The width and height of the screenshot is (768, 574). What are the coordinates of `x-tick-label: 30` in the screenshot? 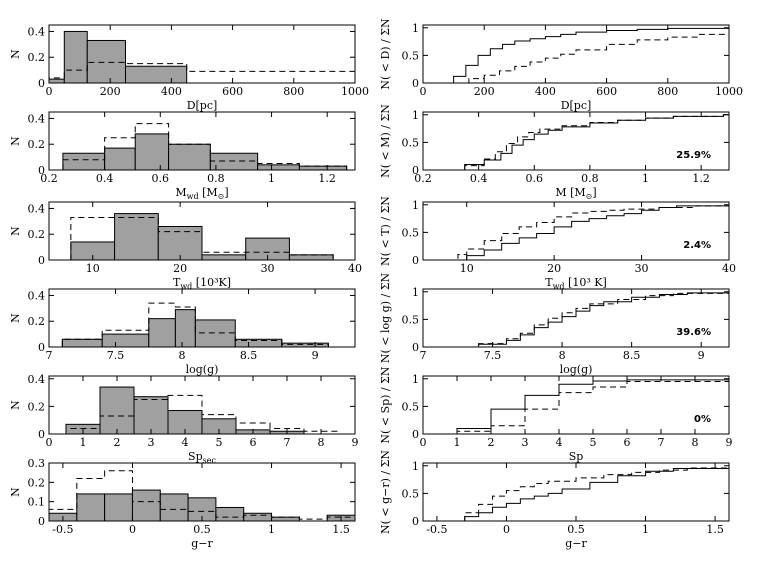 It's located at (268, 268).